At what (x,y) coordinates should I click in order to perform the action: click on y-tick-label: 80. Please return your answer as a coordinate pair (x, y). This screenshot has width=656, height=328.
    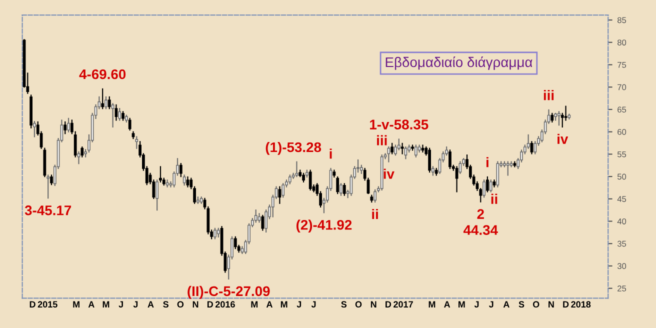
    Looking at the image, I should click on (622, 43).